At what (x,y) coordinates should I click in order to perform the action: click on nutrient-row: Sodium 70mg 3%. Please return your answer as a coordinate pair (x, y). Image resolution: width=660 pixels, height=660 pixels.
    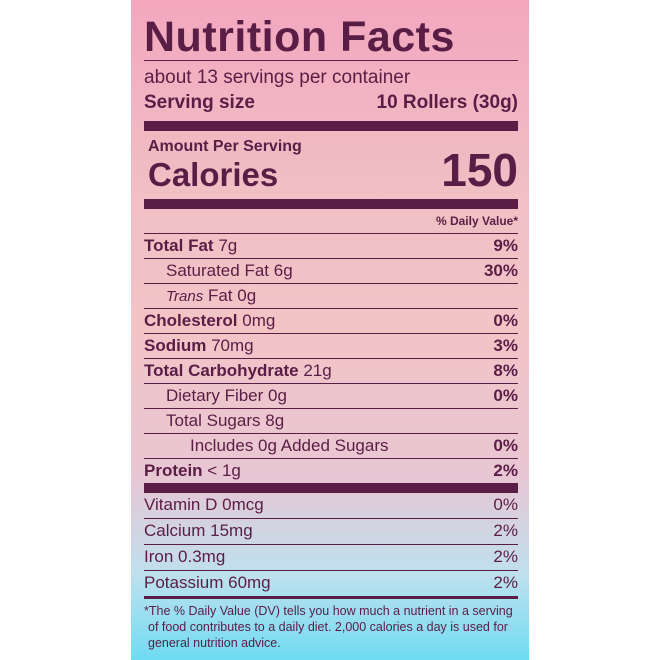
    Looking at the image, I should click on (331, 345).